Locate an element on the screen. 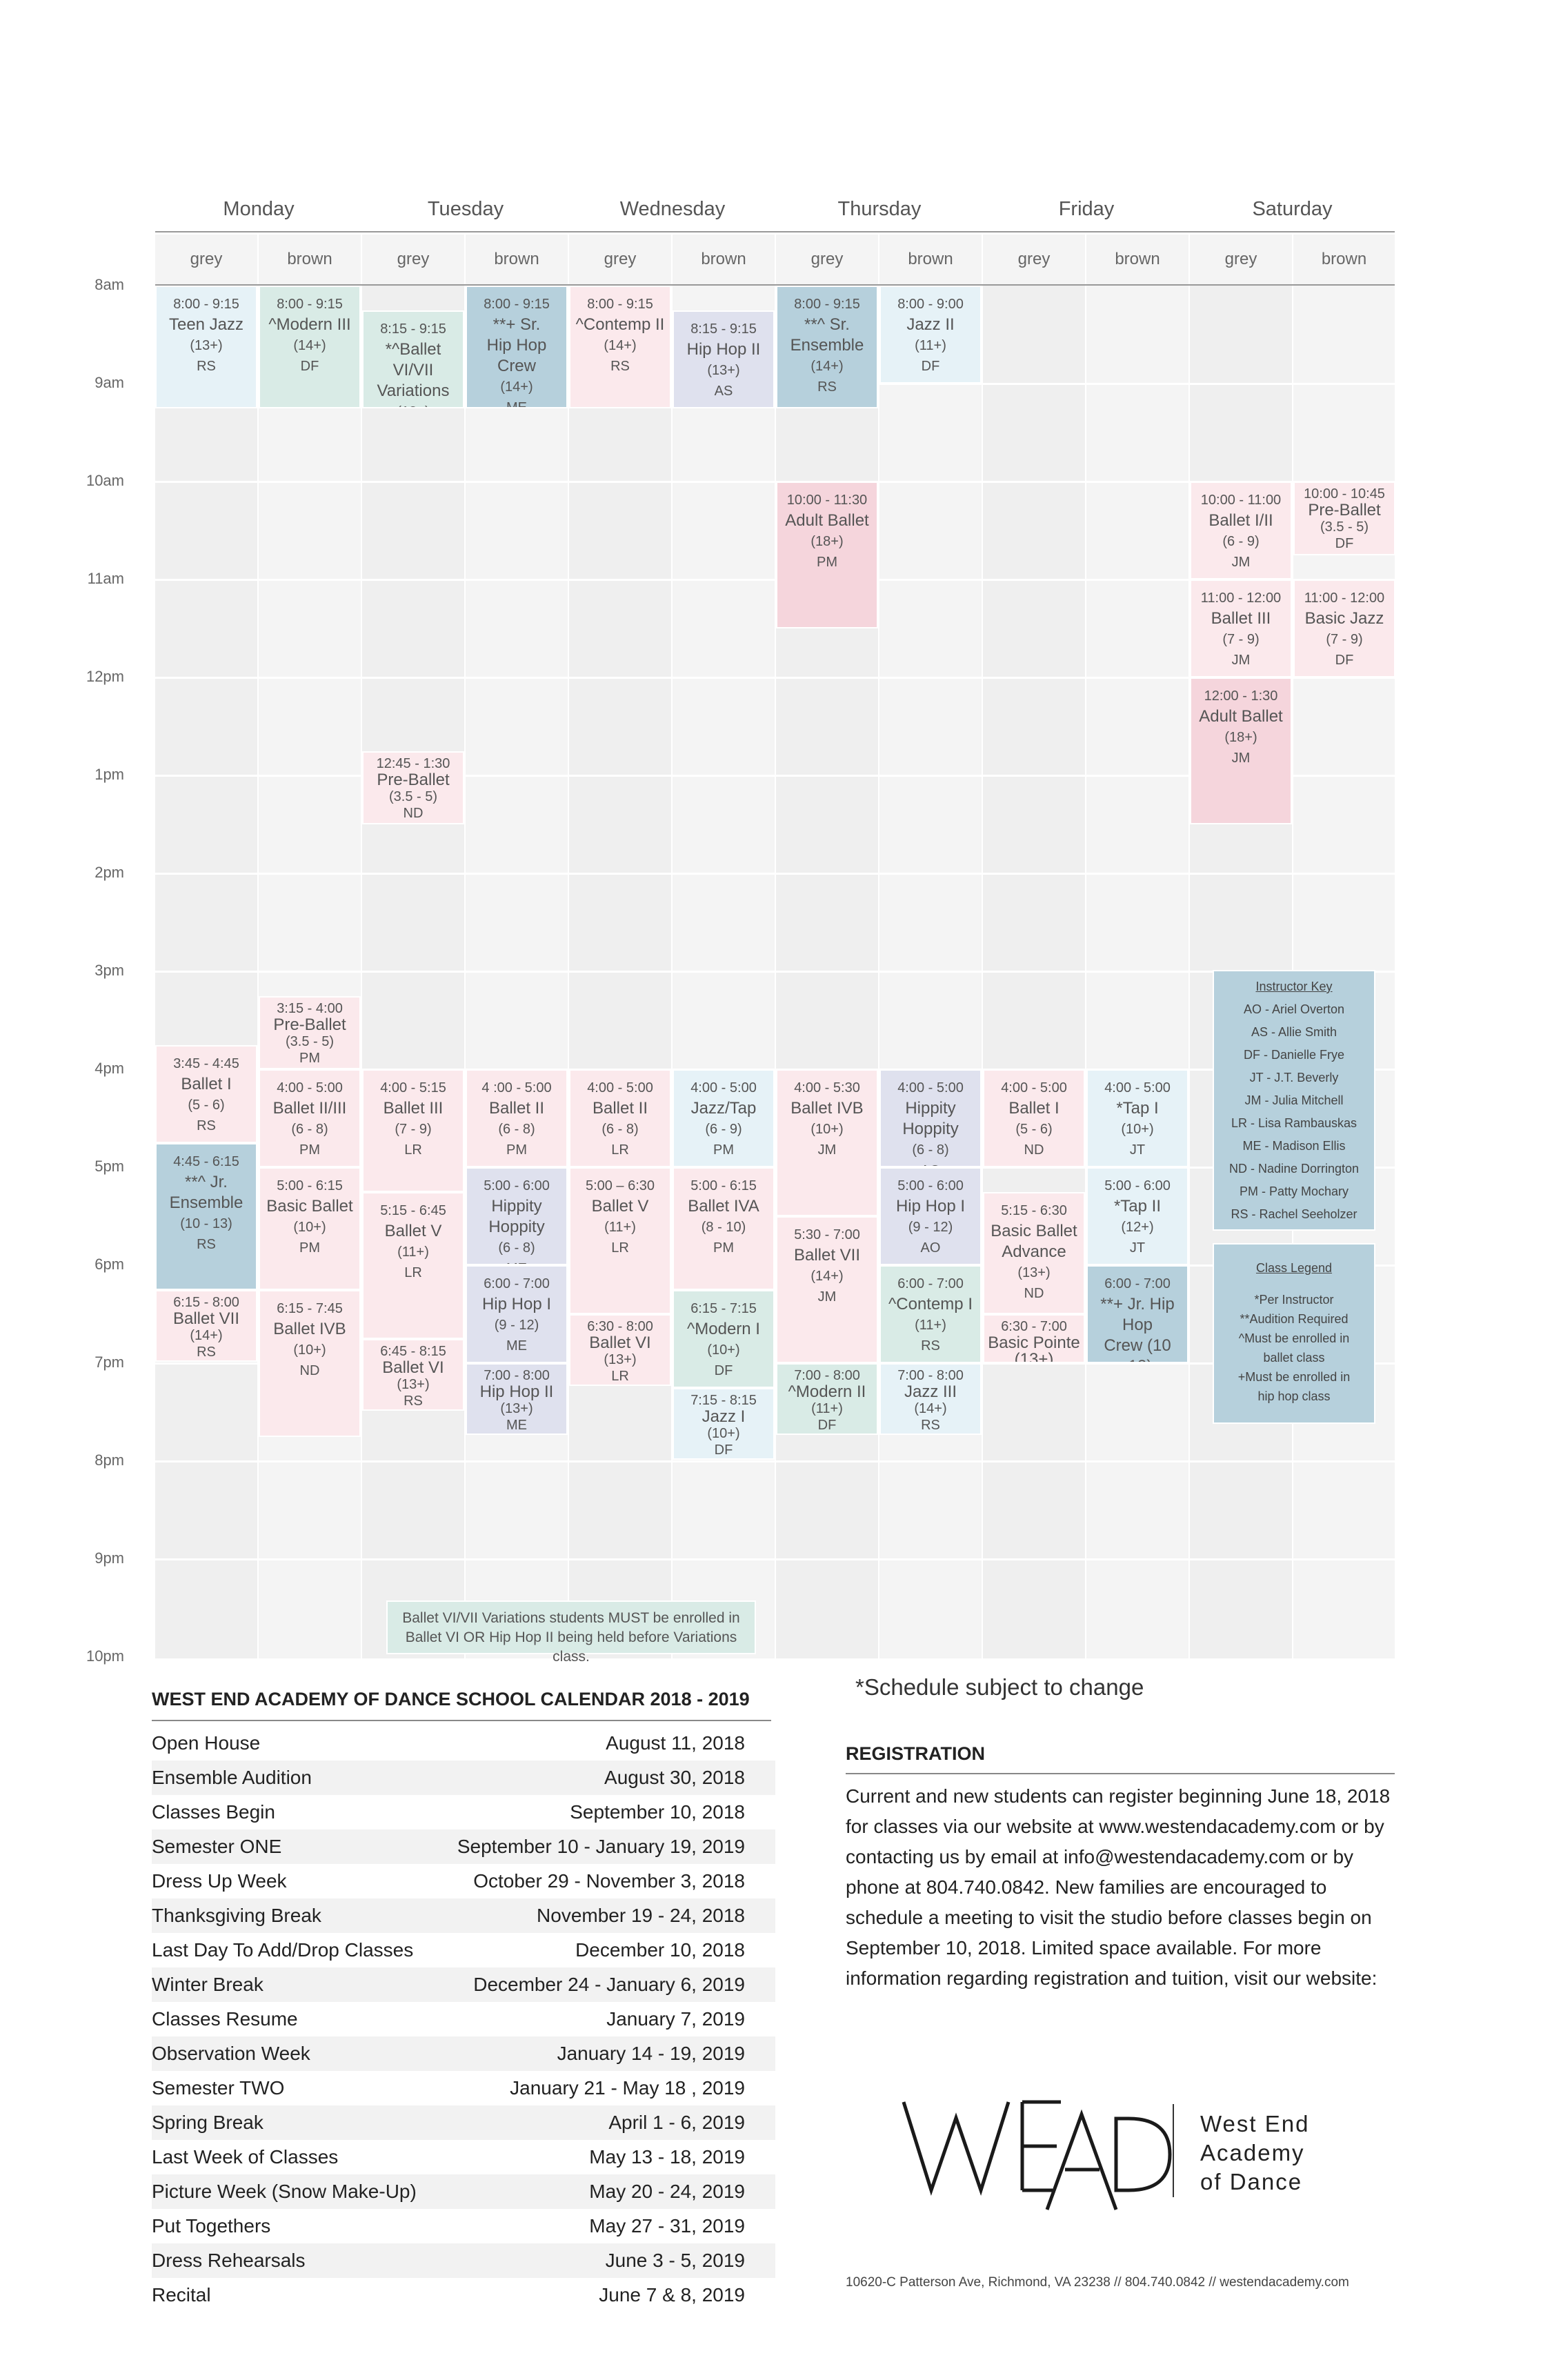 The image size is (1552, 2380). calendar-date: September 10, 2018 is located at coordinates (657, 1812).